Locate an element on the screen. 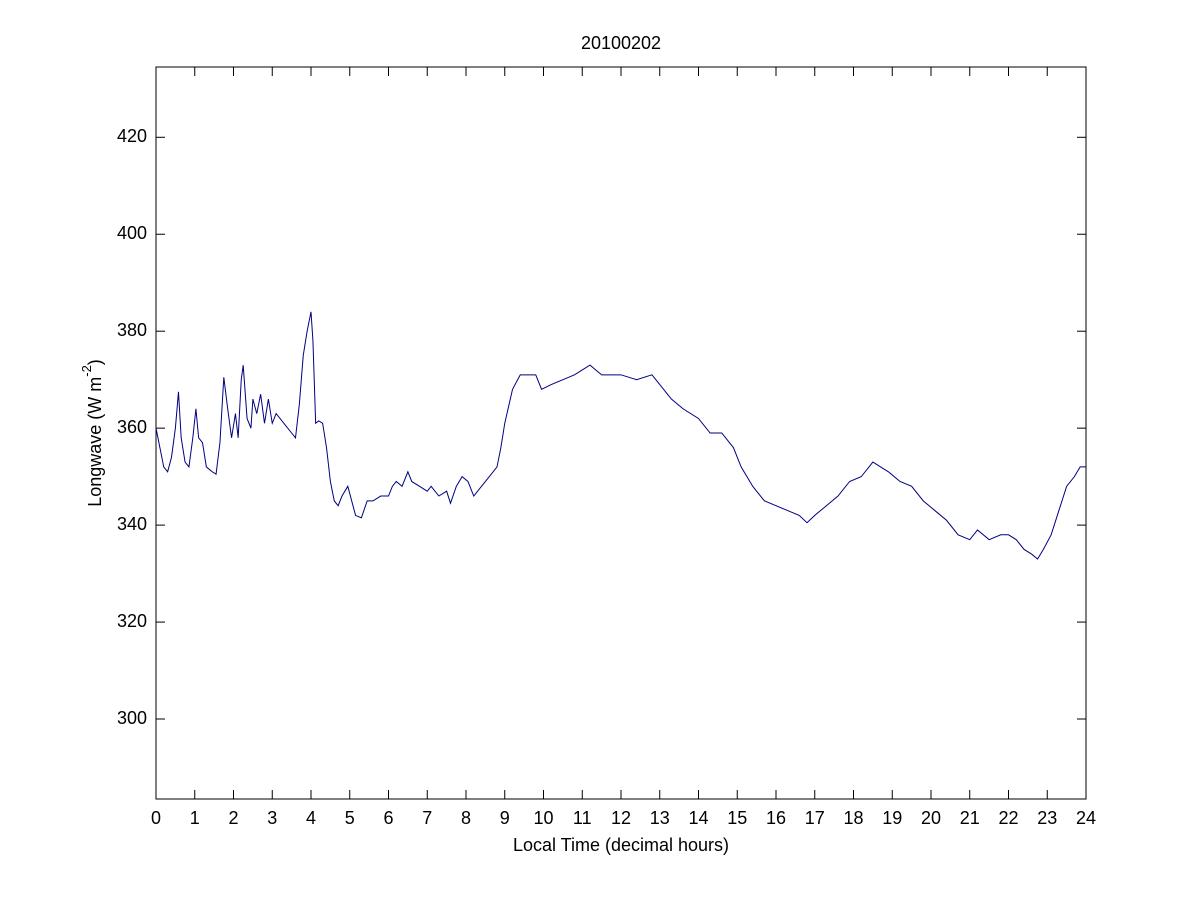  y-axis-label-tail: ) is located at coordinates (95, 362).